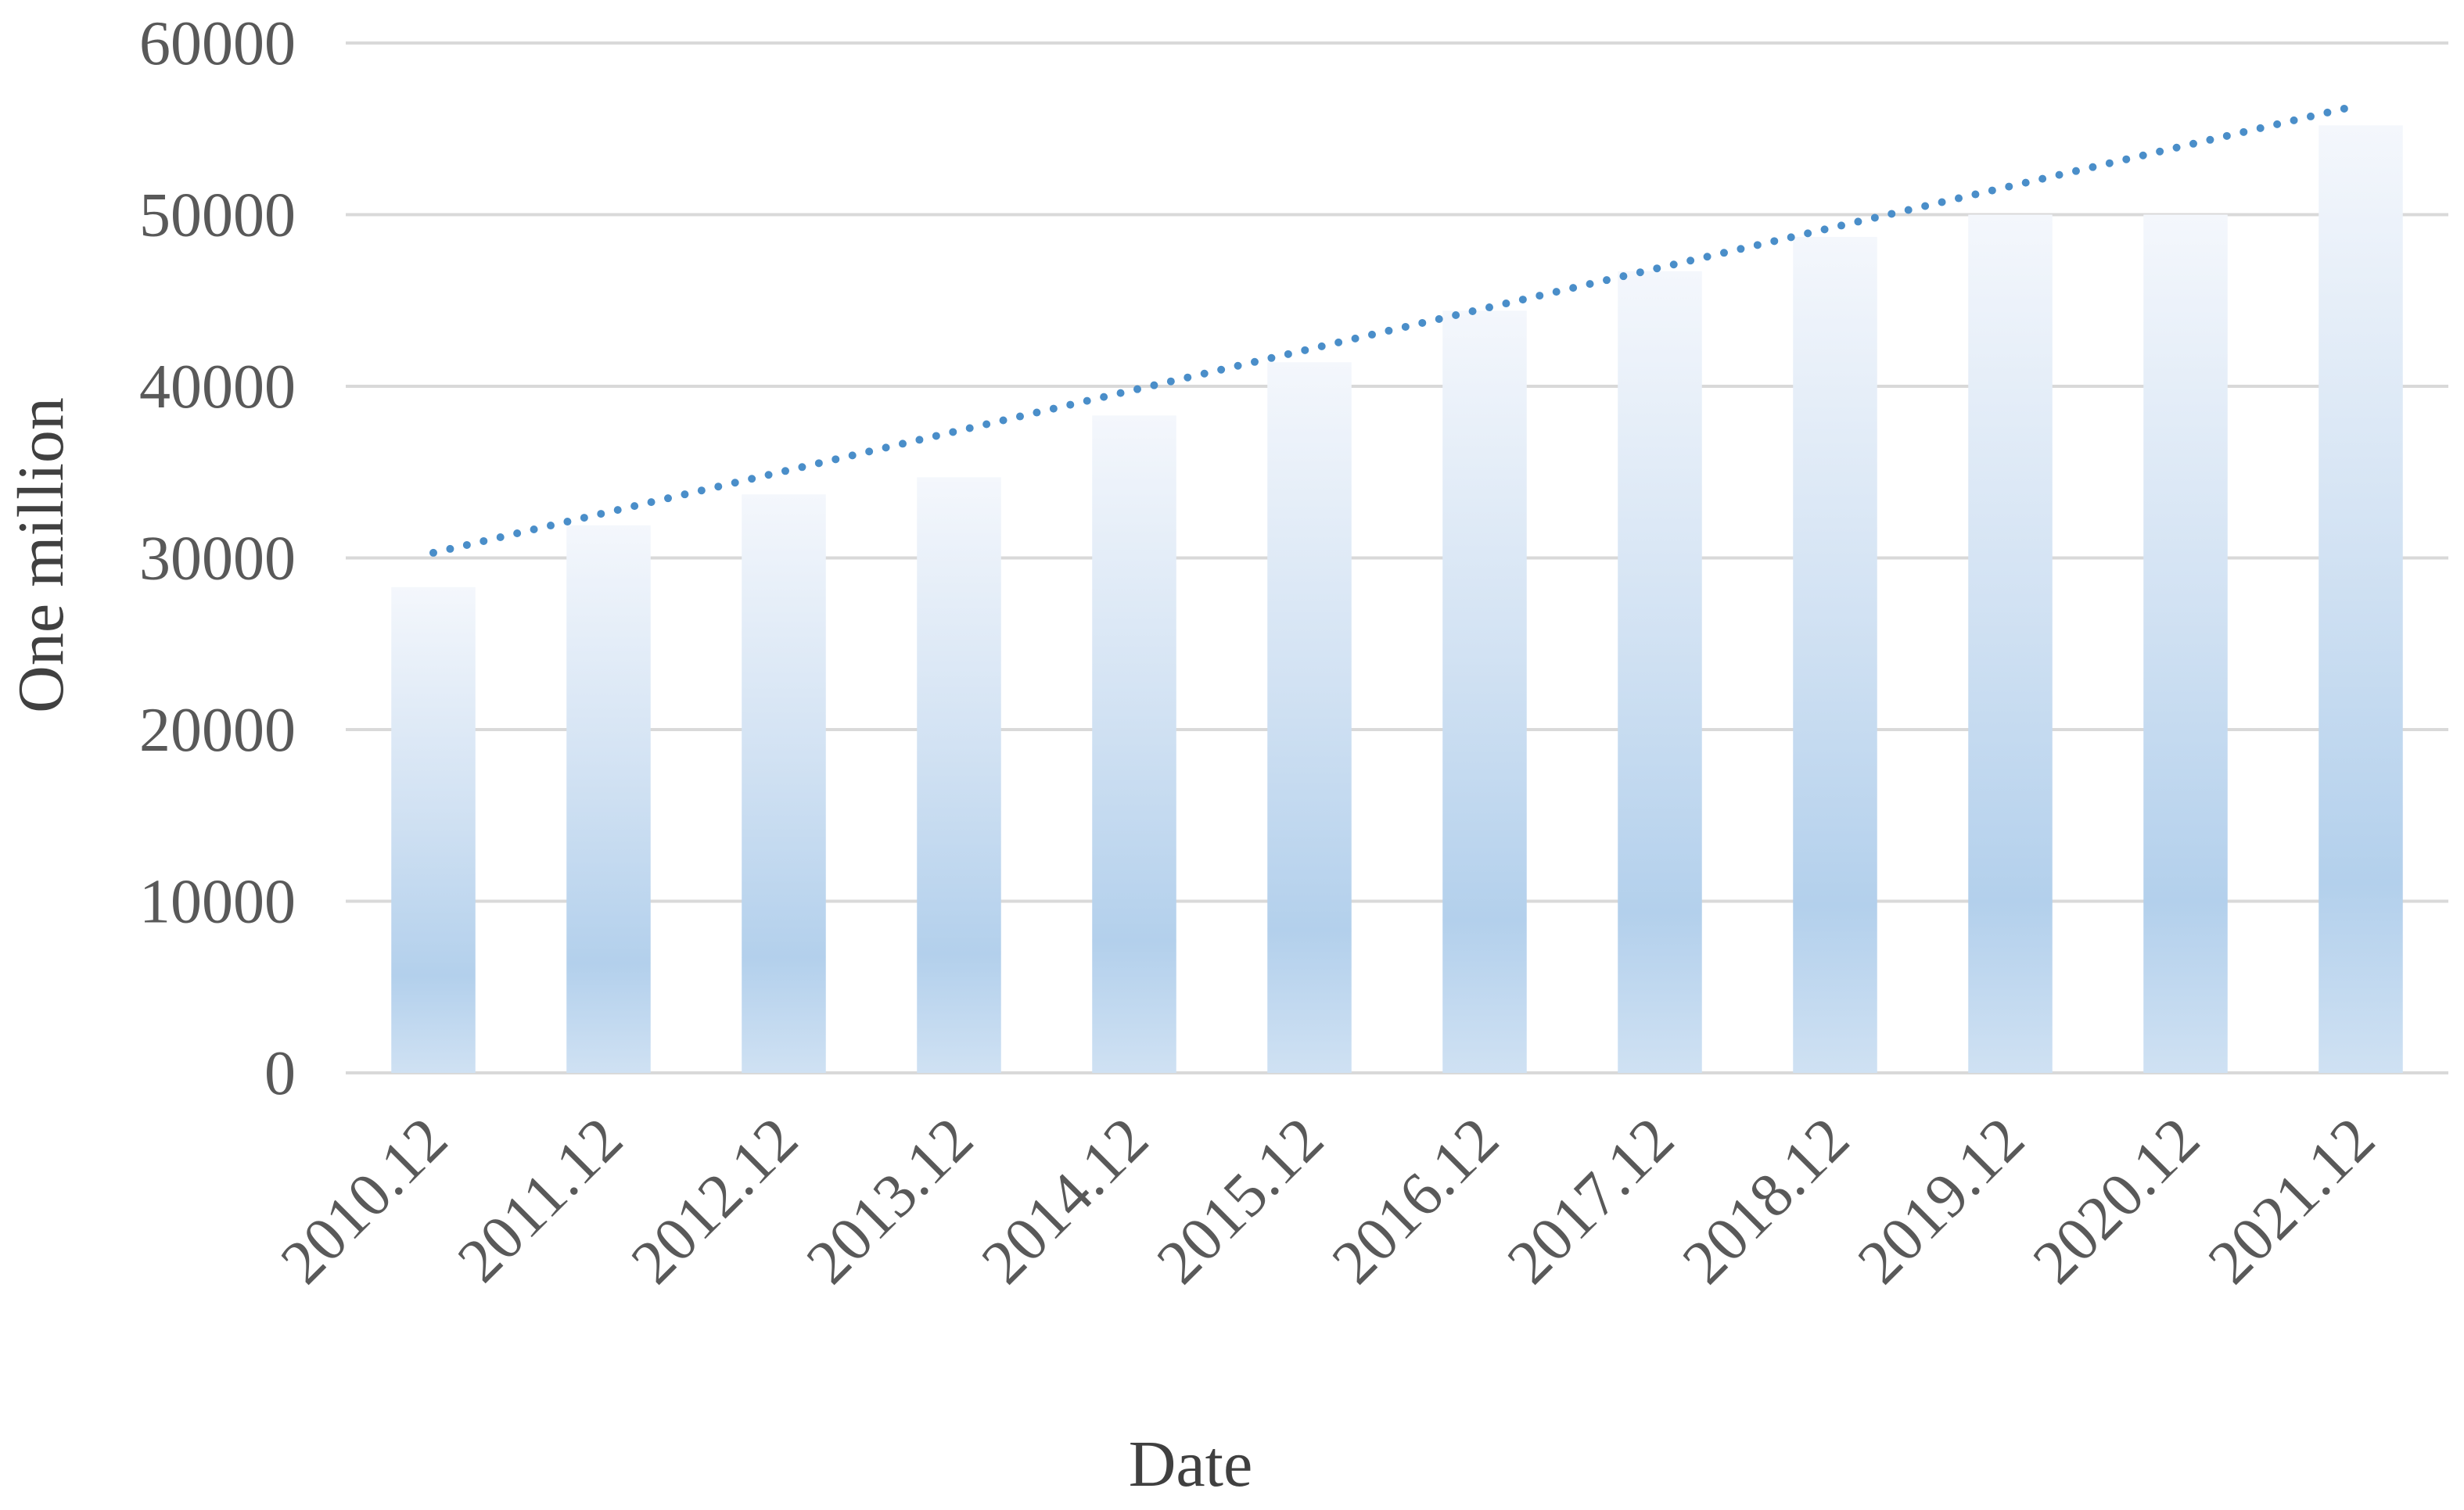 This screenshot has width=2464, height=1510. Describe the element at coordinates (715, 1201) in the screenshot. I see `x-tick-label: 2012.12` at that location.